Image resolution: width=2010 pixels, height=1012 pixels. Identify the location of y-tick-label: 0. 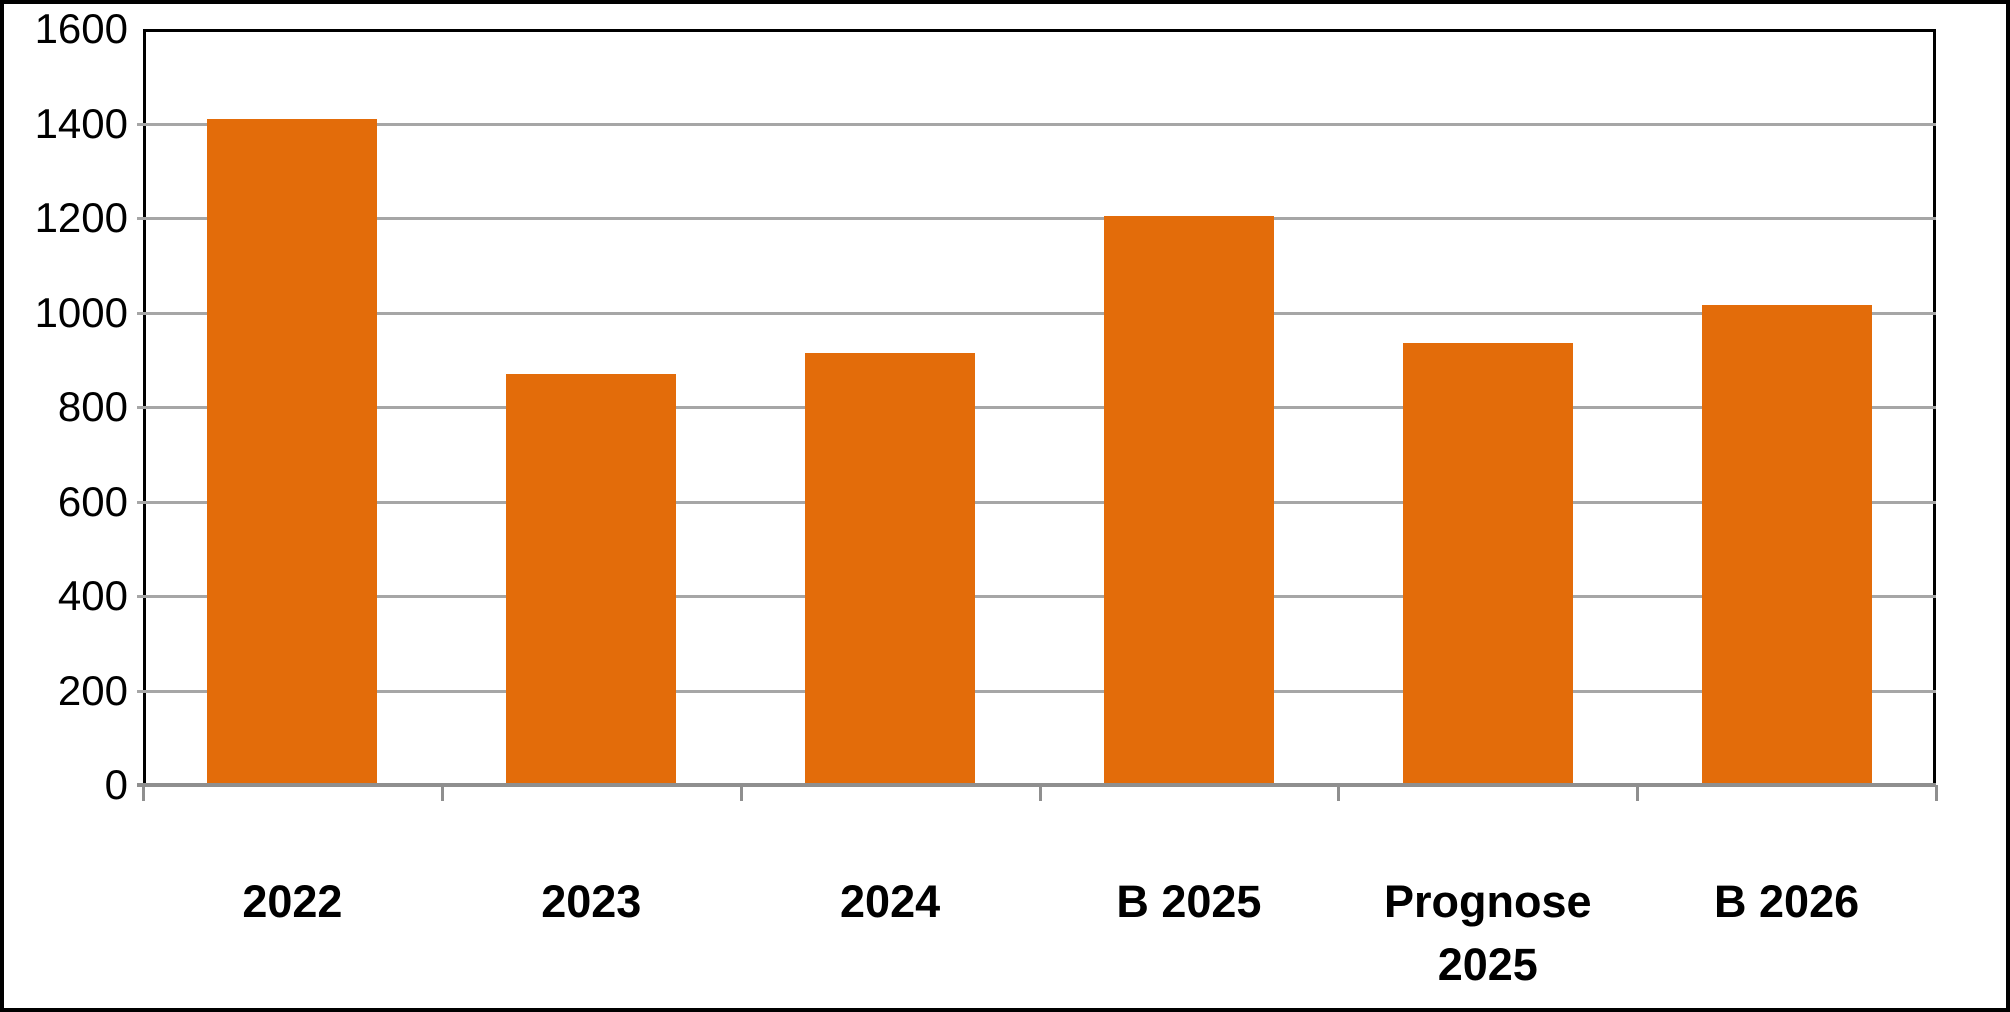
(116, 784).